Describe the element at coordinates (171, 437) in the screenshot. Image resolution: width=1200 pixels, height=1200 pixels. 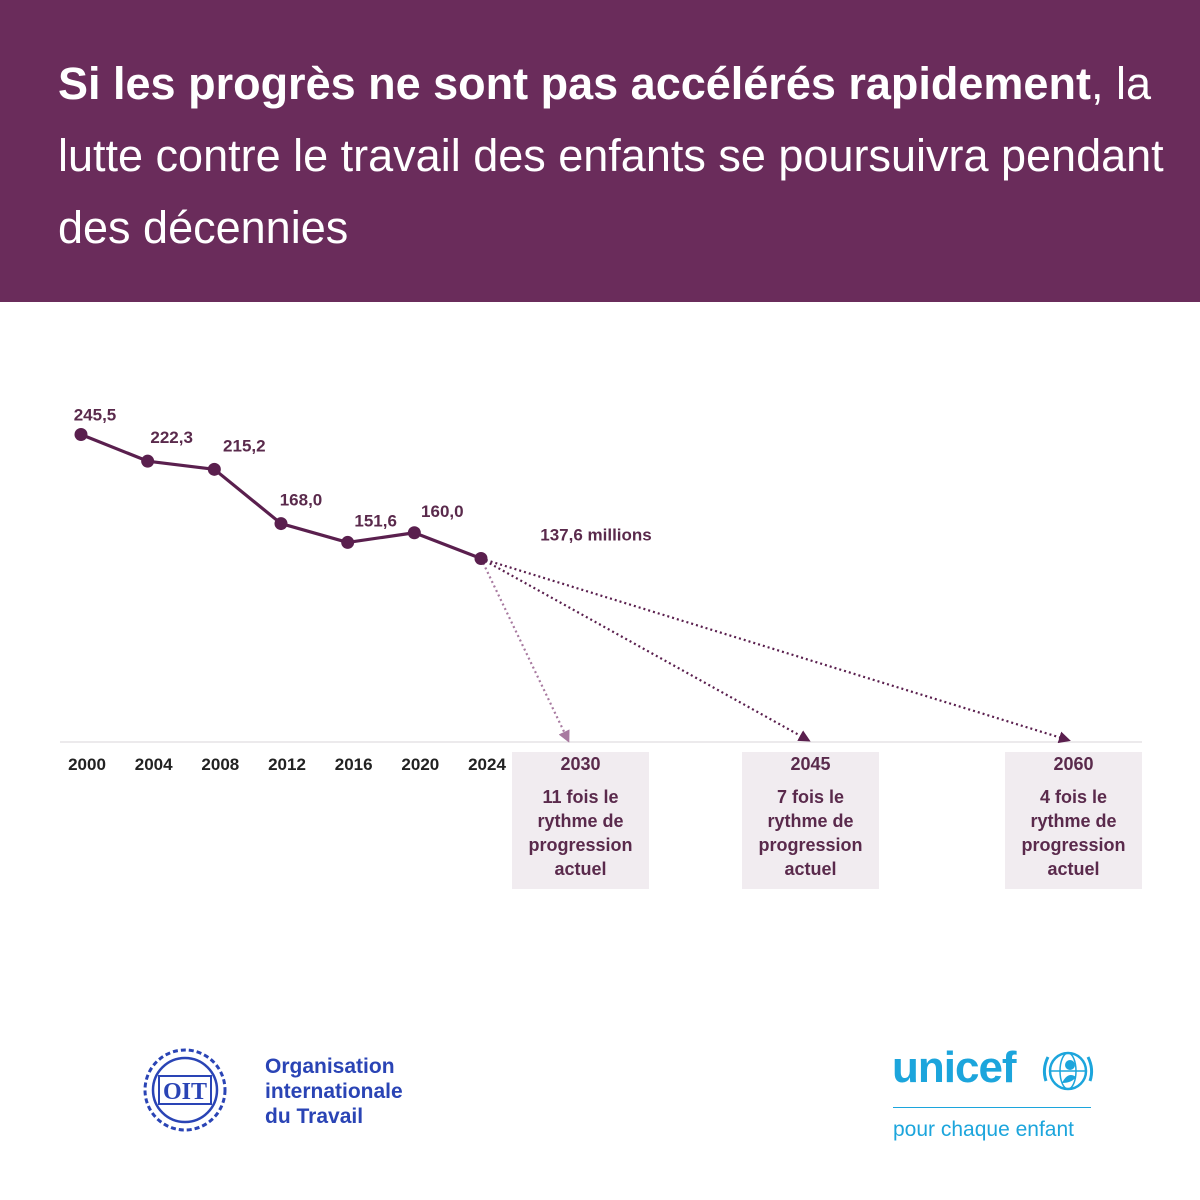
I see `data-label: 222,3` at that location.